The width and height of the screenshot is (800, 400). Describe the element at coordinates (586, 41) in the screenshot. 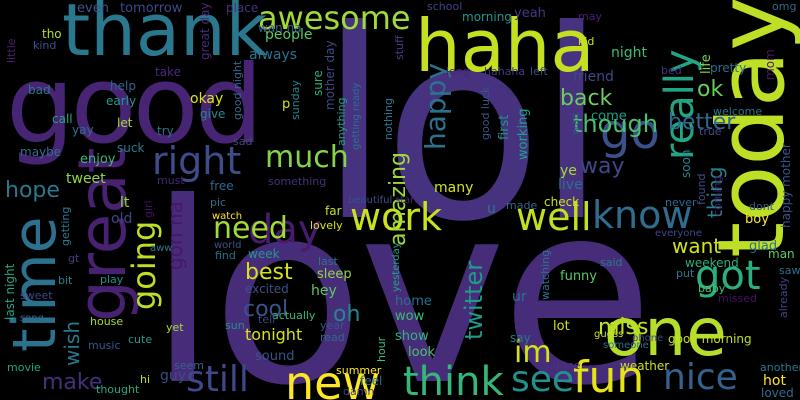

I see `word-kid: kid` at that location.